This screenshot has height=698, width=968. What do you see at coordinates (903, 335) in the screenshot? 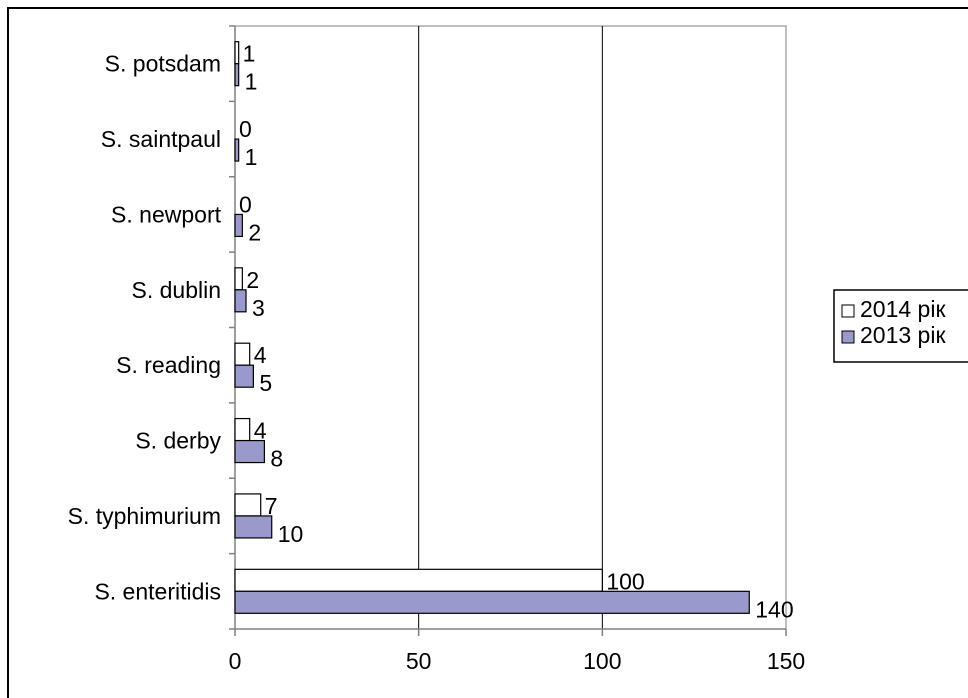
I see `legend-label: 2013 рік` at bounding box center [903, 335].